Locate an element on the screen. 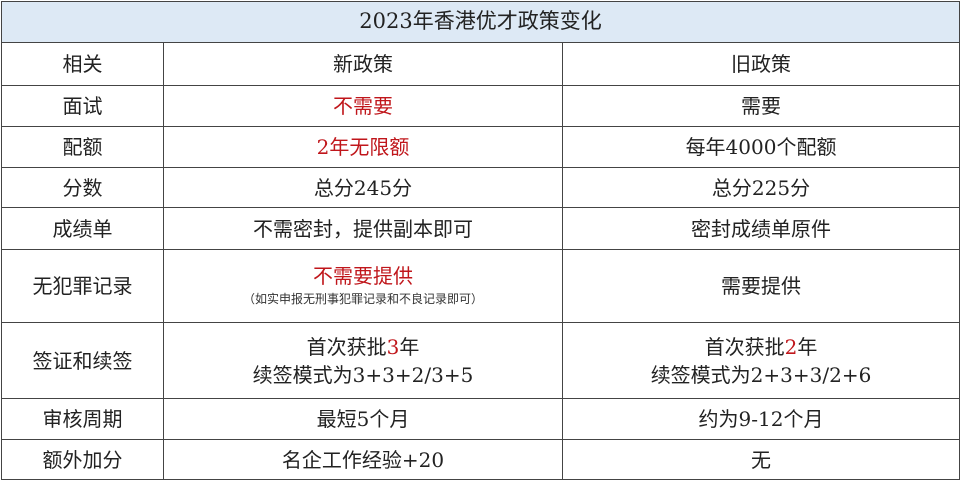 This screenshot has width=960, height=482. new-policy-cell: 最短5个月 is located at coordinates (363, 419).